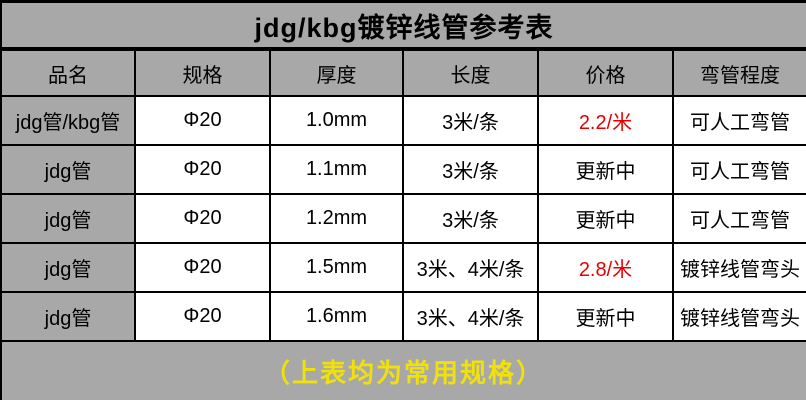 The image size is (806, 400). I want to click on header-row: 品名 规格 厚度 长度 价格 弯管程度, so click(404, 74).